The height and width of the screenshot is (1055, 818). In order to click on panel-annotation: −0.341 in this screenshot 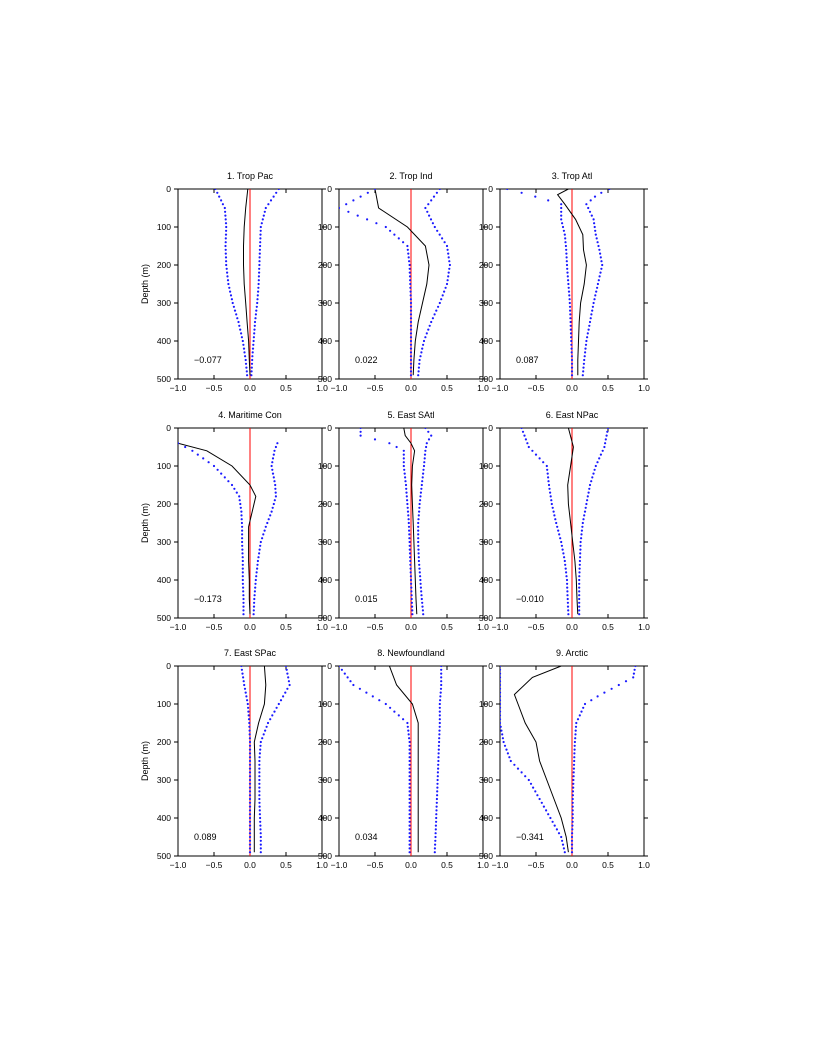, I will do `click(530, 837)`.